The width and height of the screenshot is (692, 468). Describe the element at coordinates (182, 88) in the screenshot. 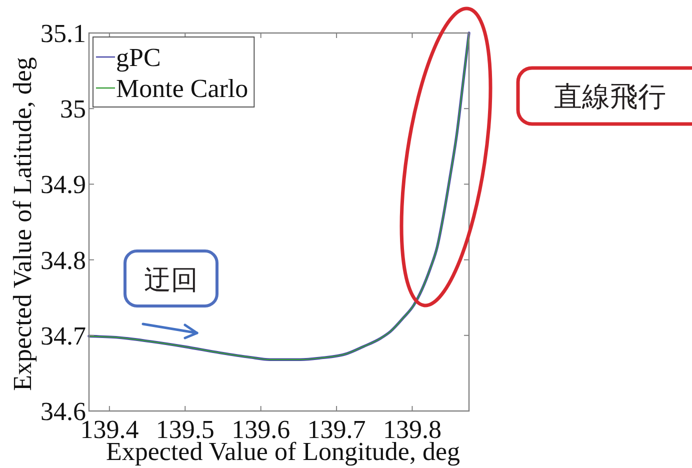

I see `legend-label: Monte Carlo` at that location.